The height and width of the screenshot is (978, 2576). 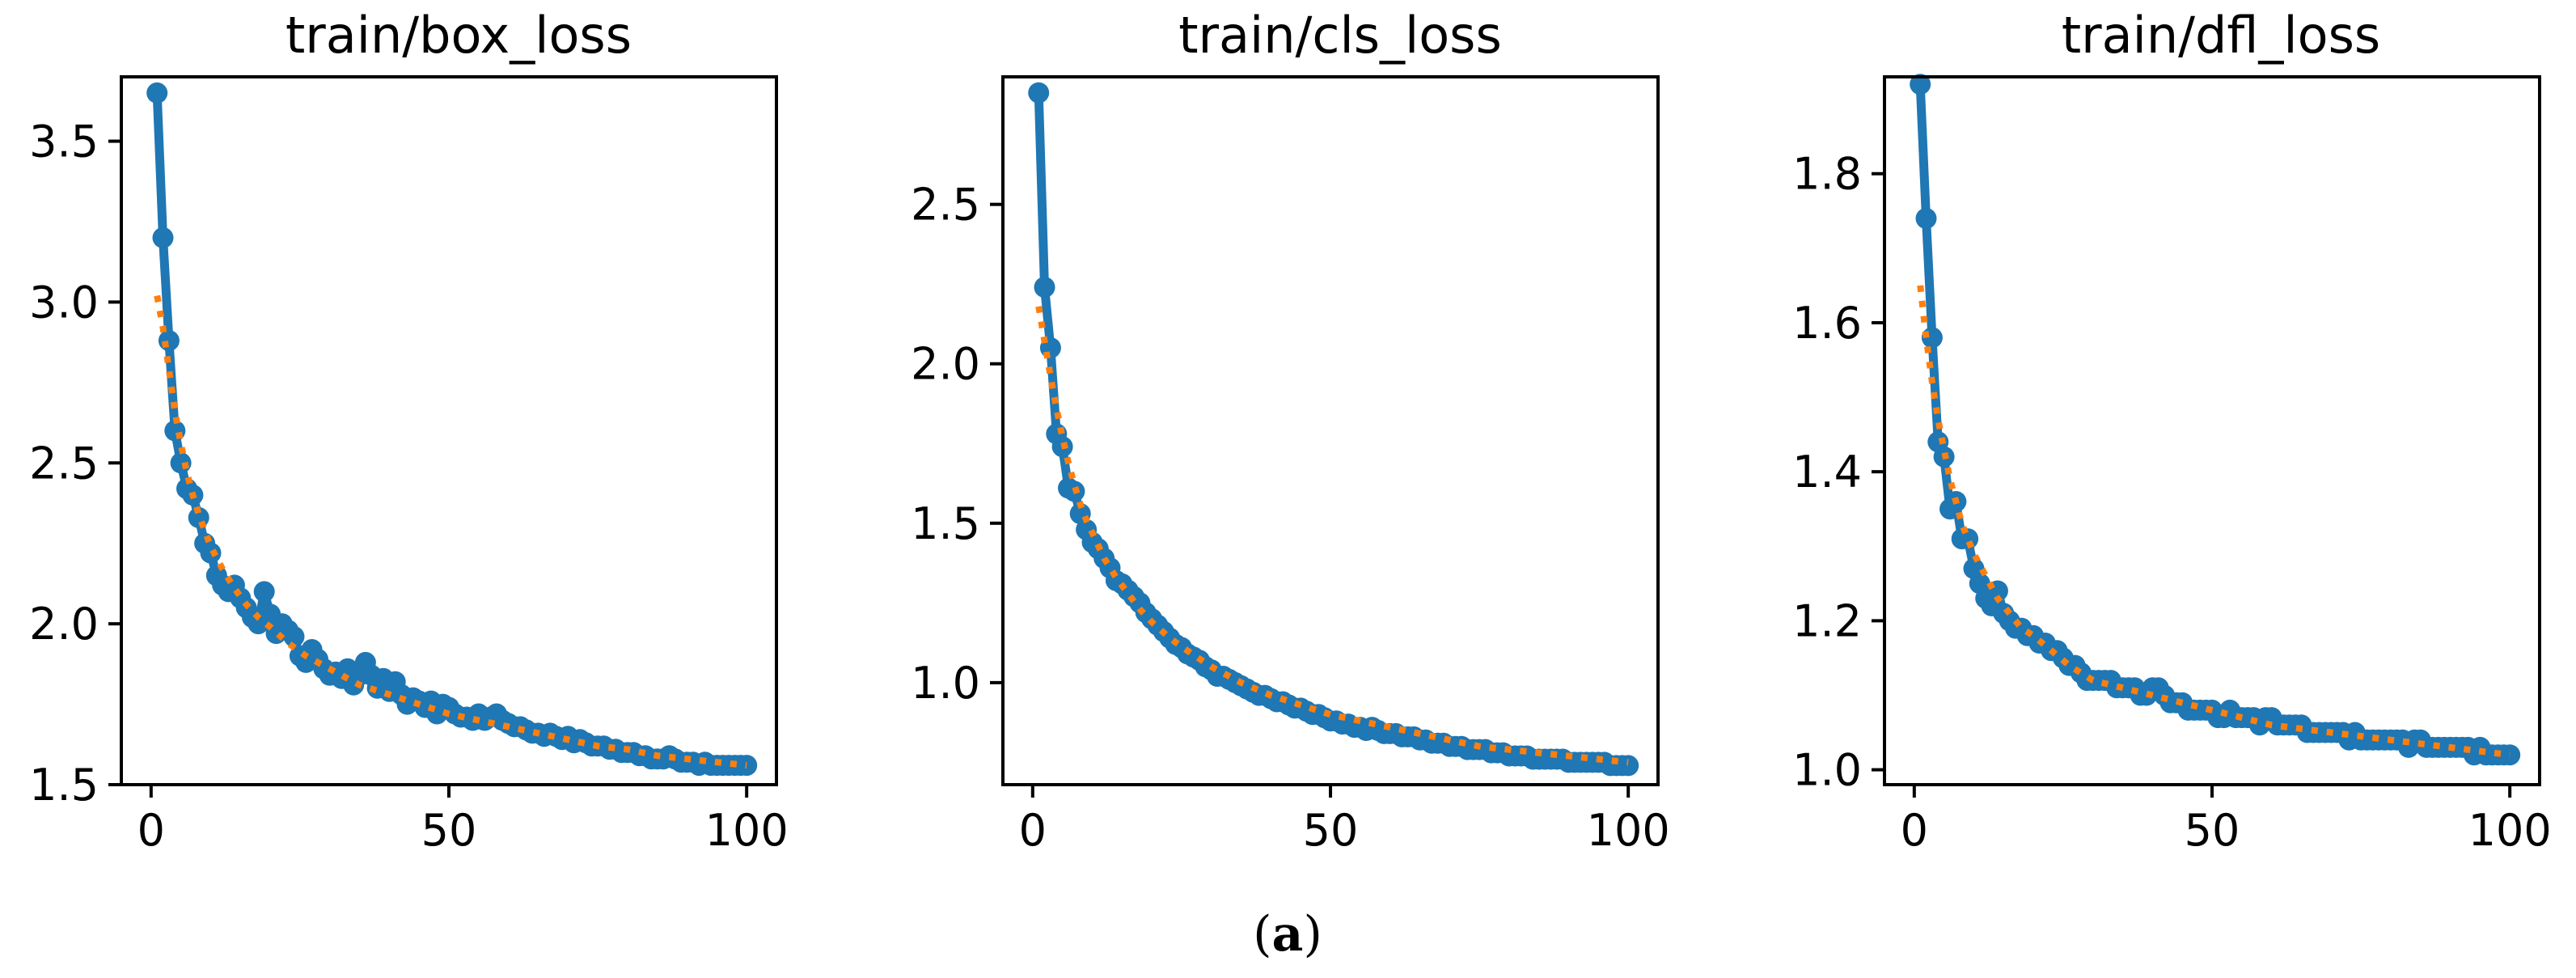 I want to click on caption-letter: a, so click(x=1288, y=934).